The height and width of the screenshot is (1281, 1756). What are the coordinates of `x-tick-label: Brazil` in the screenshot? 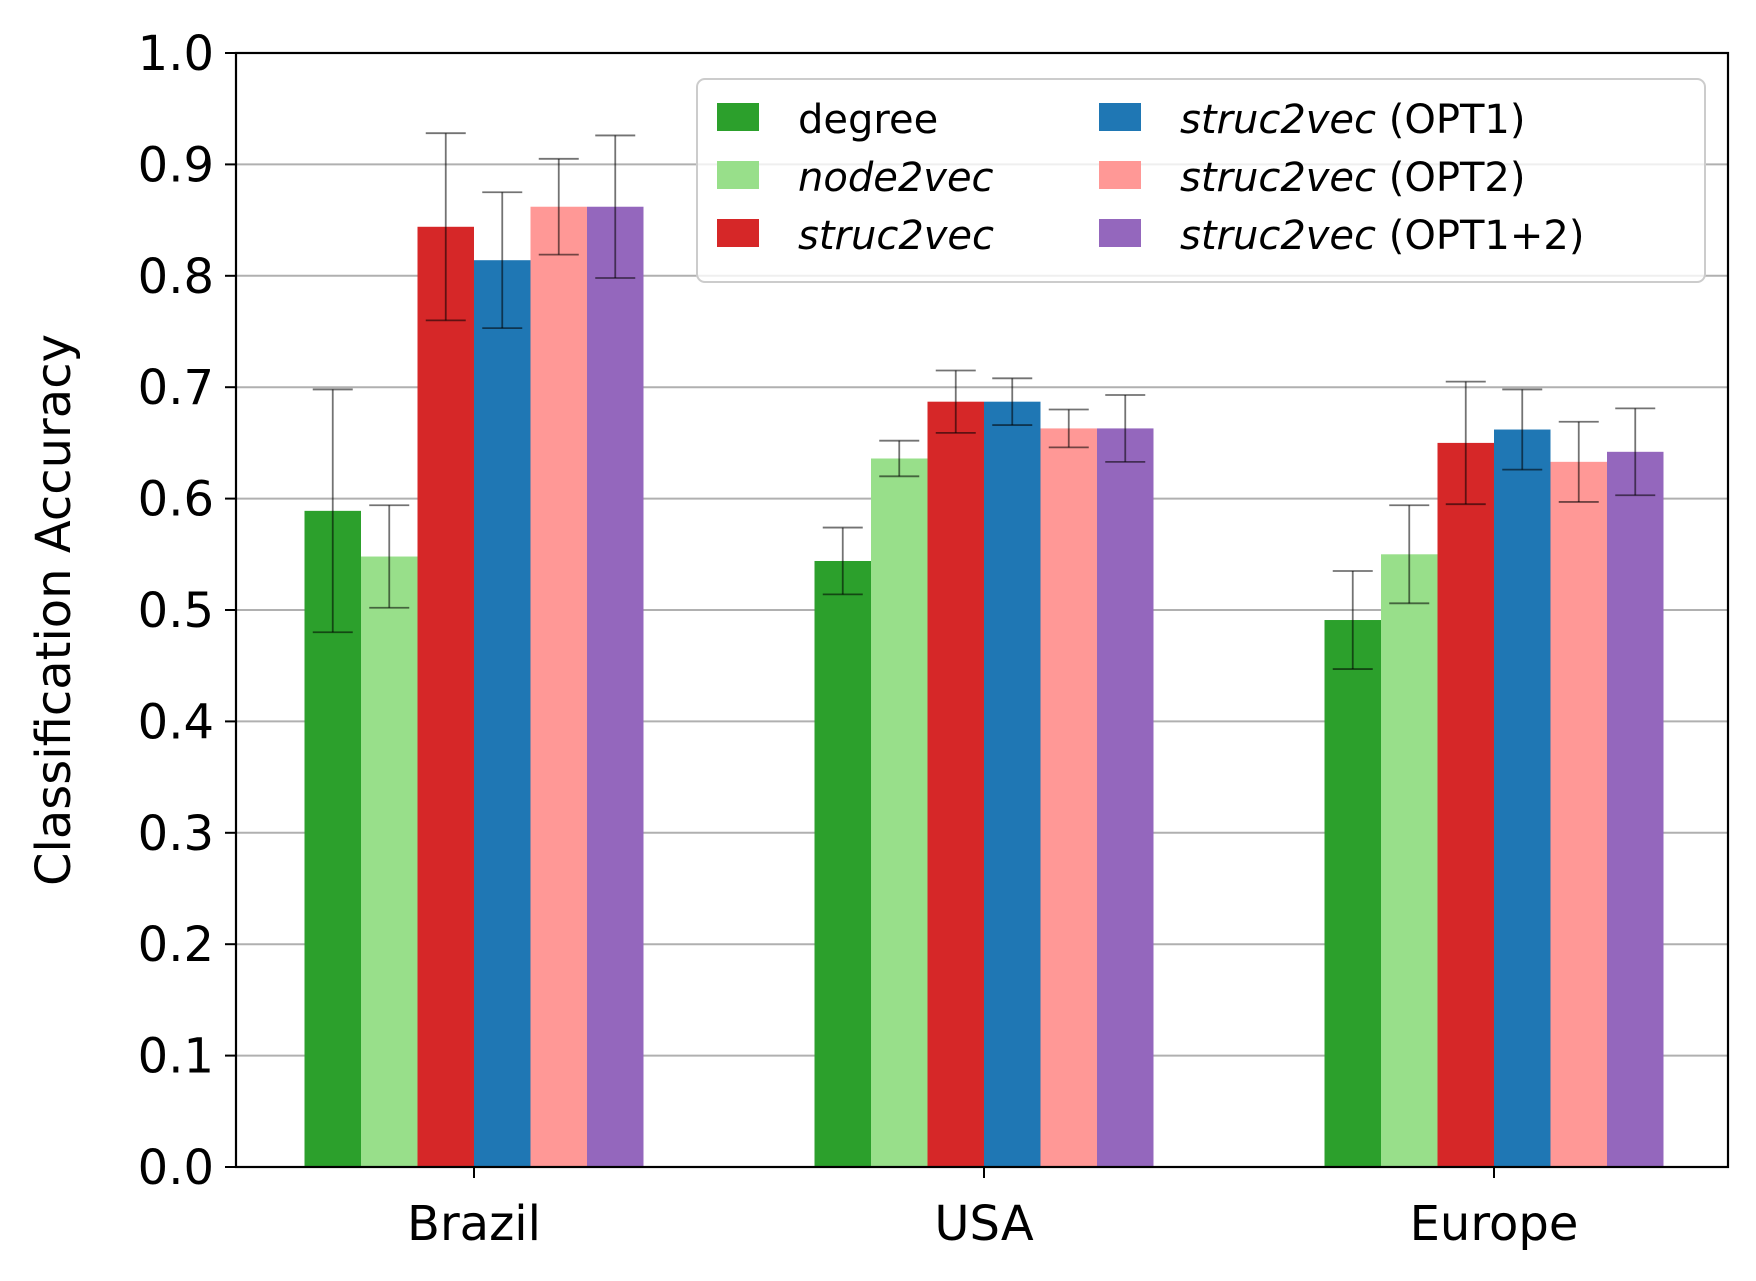 It's located at (474, 1224).